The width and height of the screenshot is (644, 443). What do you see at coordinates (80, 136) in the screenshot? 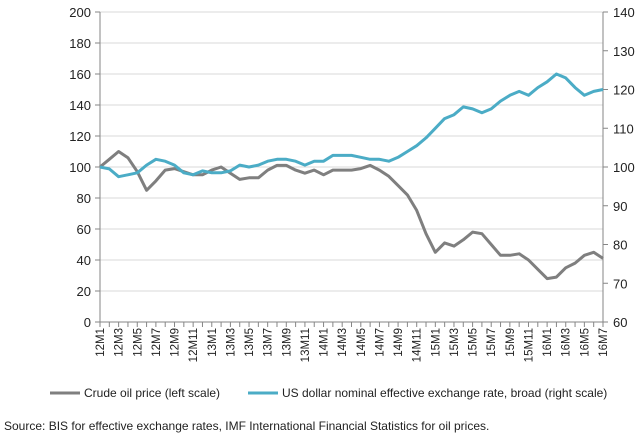
I see `left-tick-label: 120` at bounding box center [80, 136].